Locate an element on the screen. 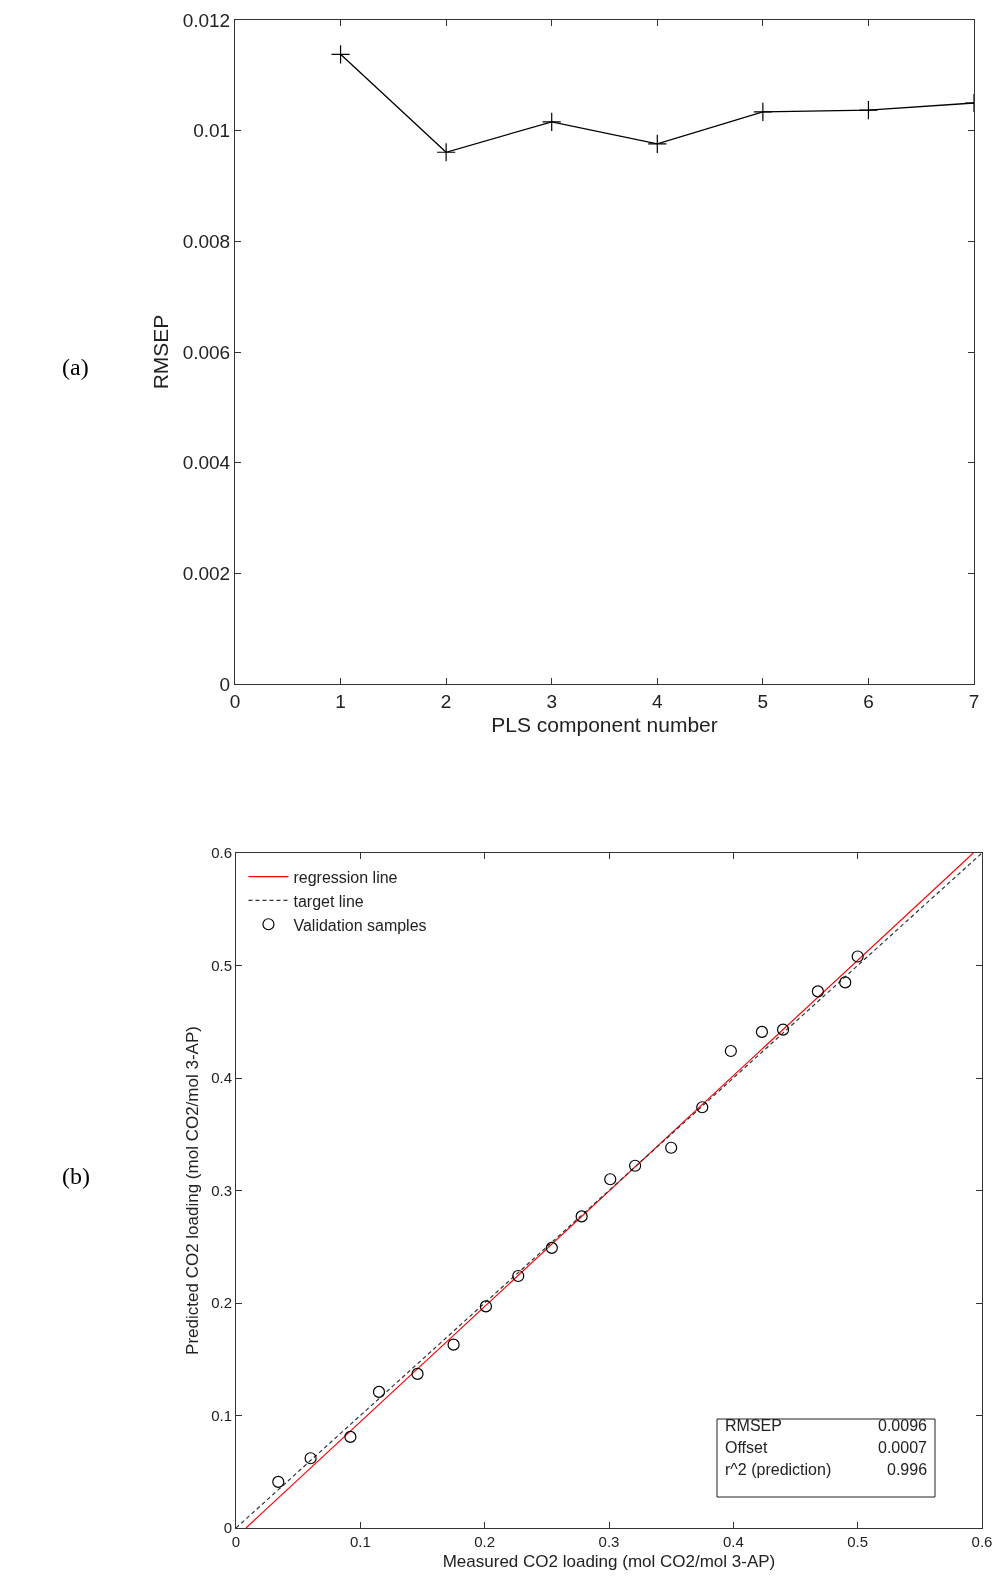 The image size is (1001, 1593). annotation: RMSEP is located at coordinates (753, 1425).